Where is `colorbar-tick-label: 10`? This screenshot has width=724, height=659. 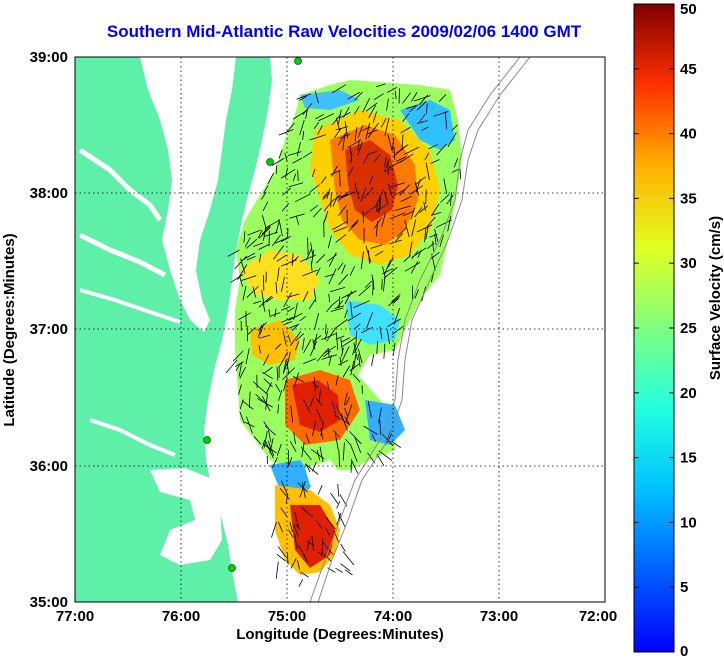
colorbar-tick-label: 10 is located at coordinates (688, 522).